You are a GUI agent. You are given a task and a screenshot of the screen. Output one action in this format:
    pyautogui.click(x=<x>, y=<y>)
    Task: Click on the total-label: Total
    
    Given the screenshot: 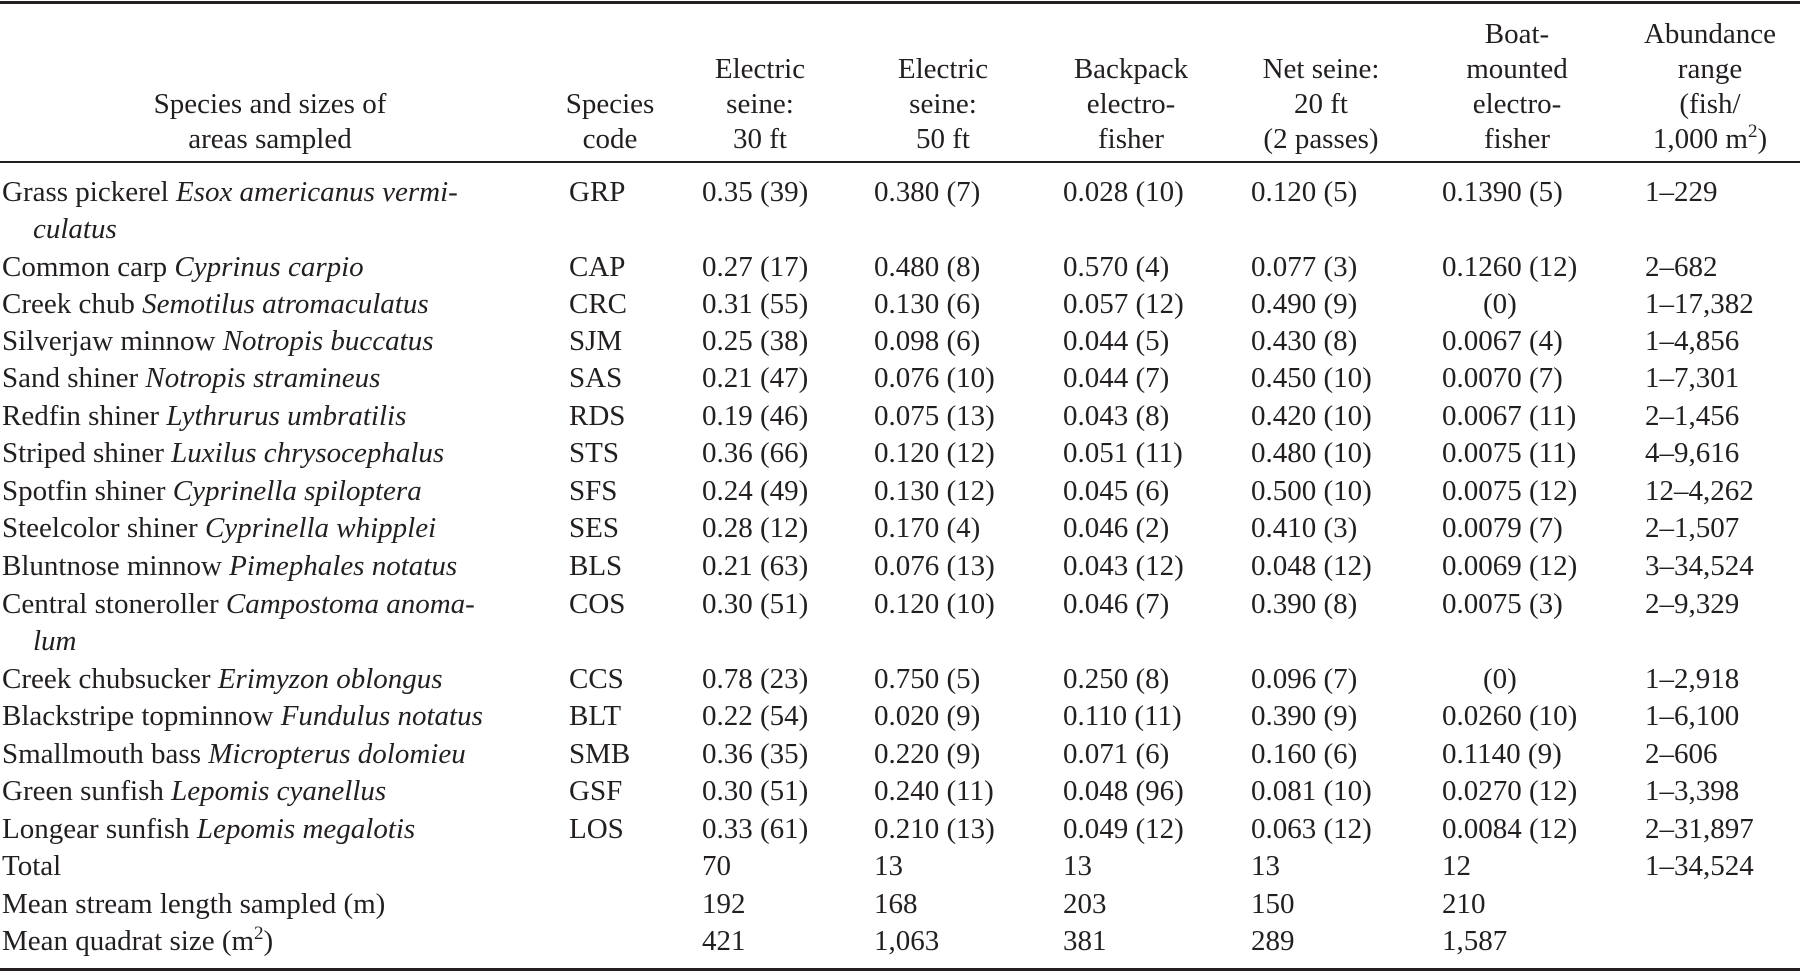 What is the action you would take?
    pyautogui.click(x=32, y=866)
    